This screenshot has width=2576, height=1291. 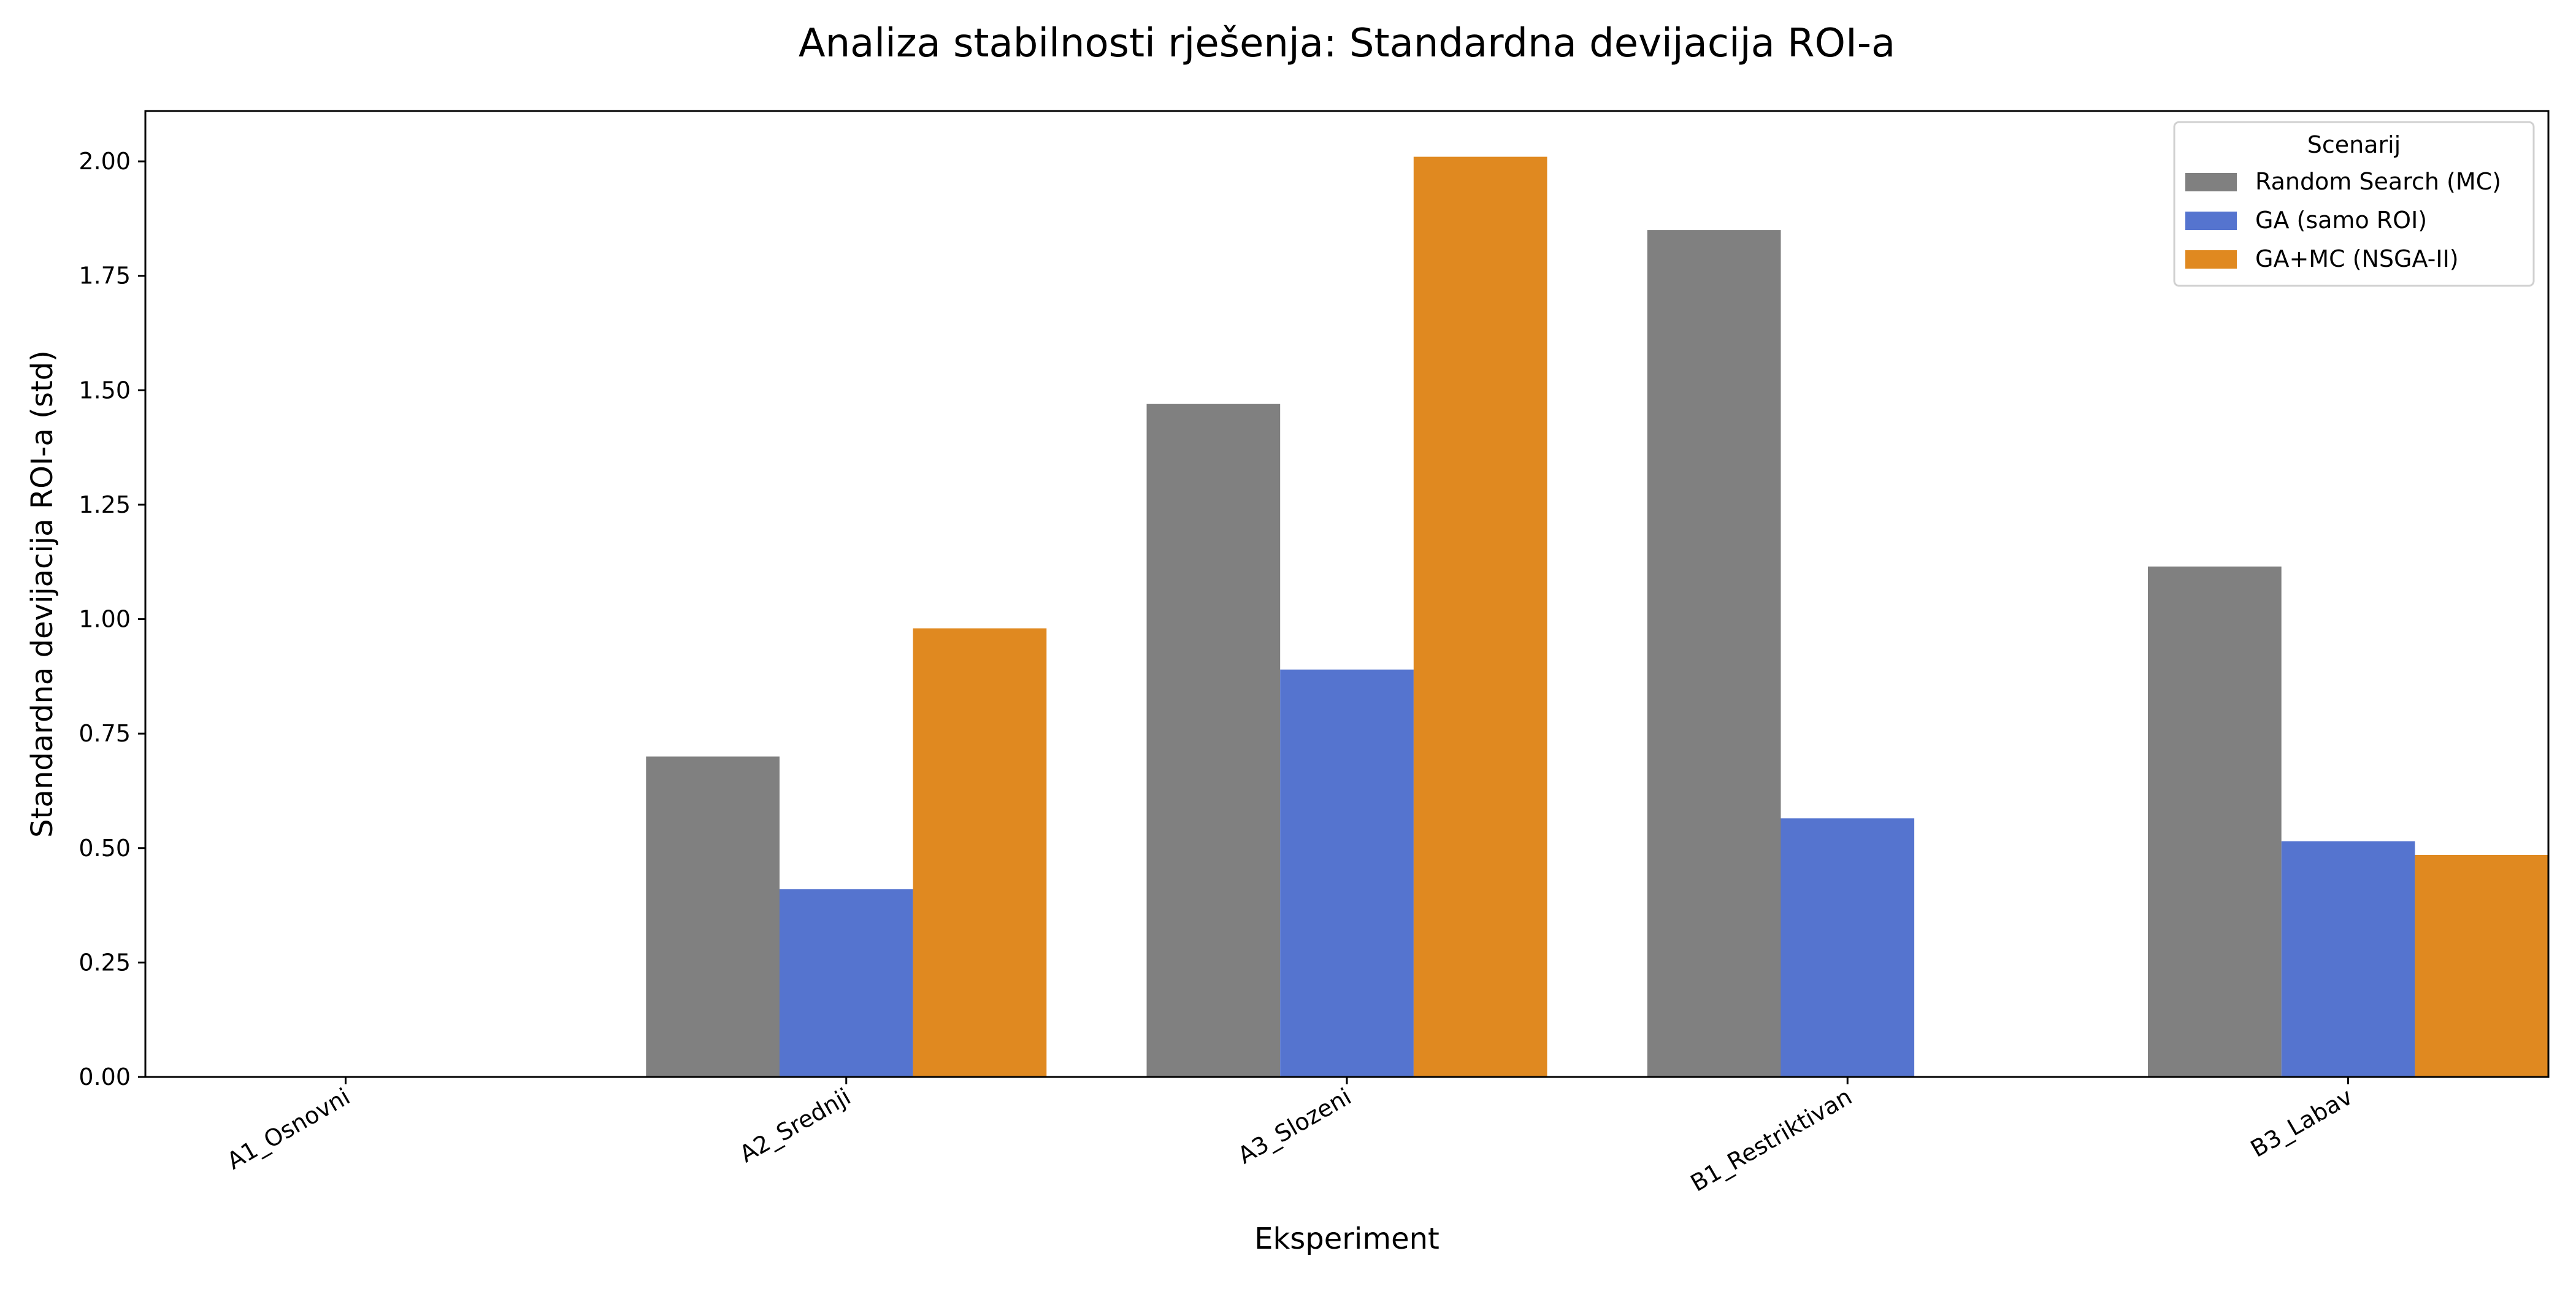 I want to click on y-tick-label: 1.25, so click(x=105, y=504).